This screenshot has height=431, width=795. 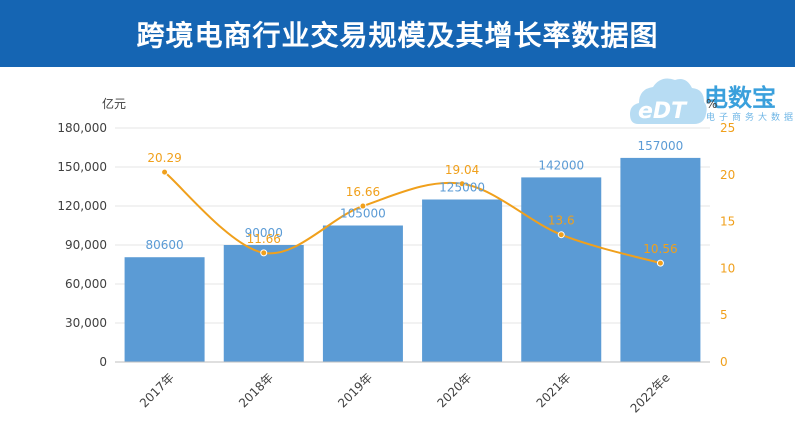 I want to click on x-tick-label: 2019年, so click(x=355, y=390).